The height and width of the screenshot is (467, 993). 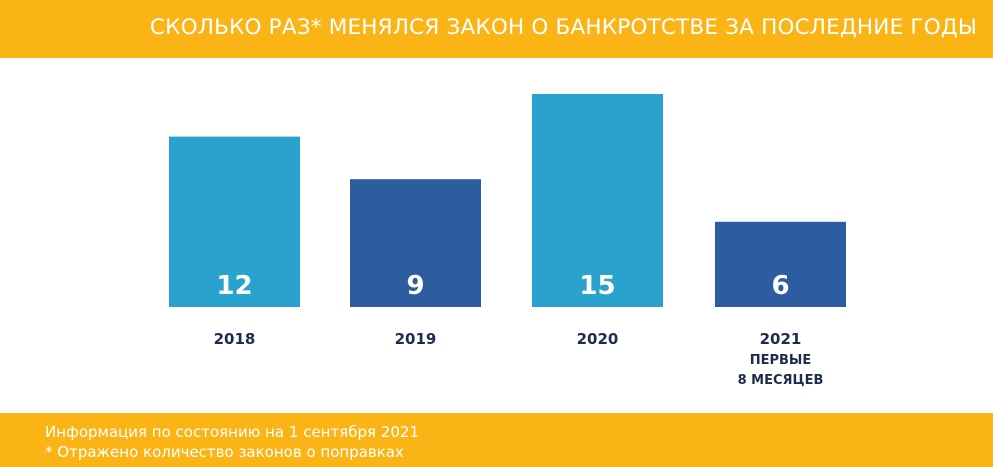 What do you see at coordinates (234, 221) in the screenshot?
I see `bar-2018` at bounding box center [234, 221].